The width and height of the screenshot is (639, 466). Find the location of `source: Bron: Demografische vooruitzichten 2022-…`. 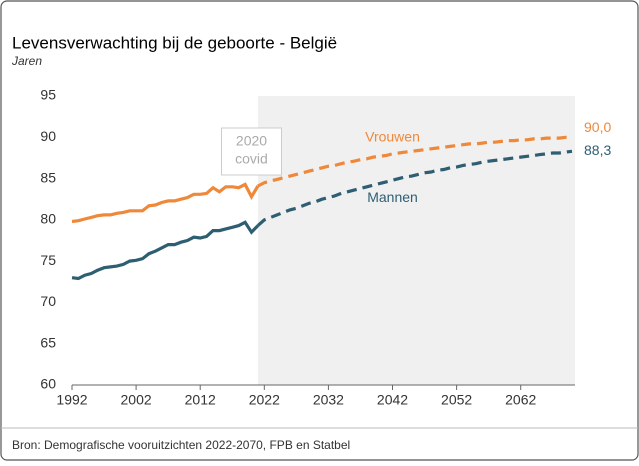

source: Bron: Demografische vooruitzichten 2022-… is located at coordinates (181, 445).